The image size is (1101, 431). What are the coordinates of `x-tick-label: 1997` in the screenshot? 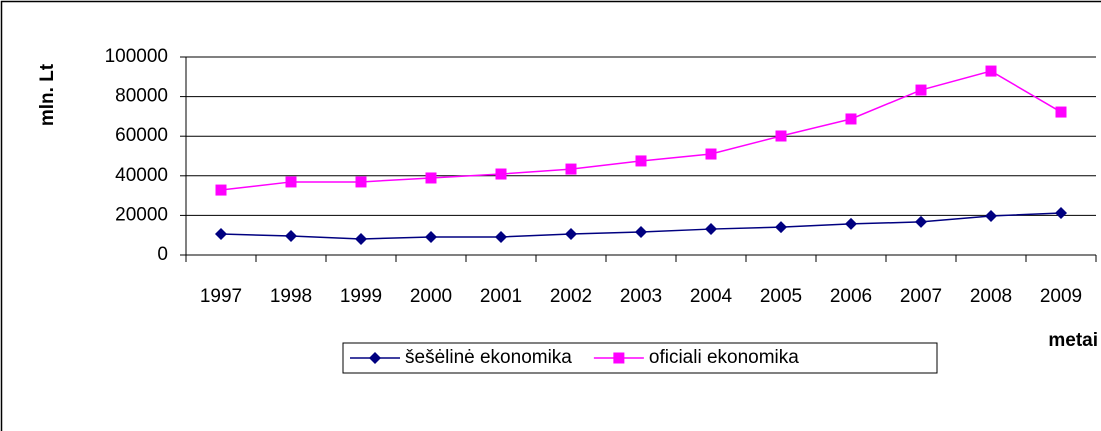 It's located at (221, 296).